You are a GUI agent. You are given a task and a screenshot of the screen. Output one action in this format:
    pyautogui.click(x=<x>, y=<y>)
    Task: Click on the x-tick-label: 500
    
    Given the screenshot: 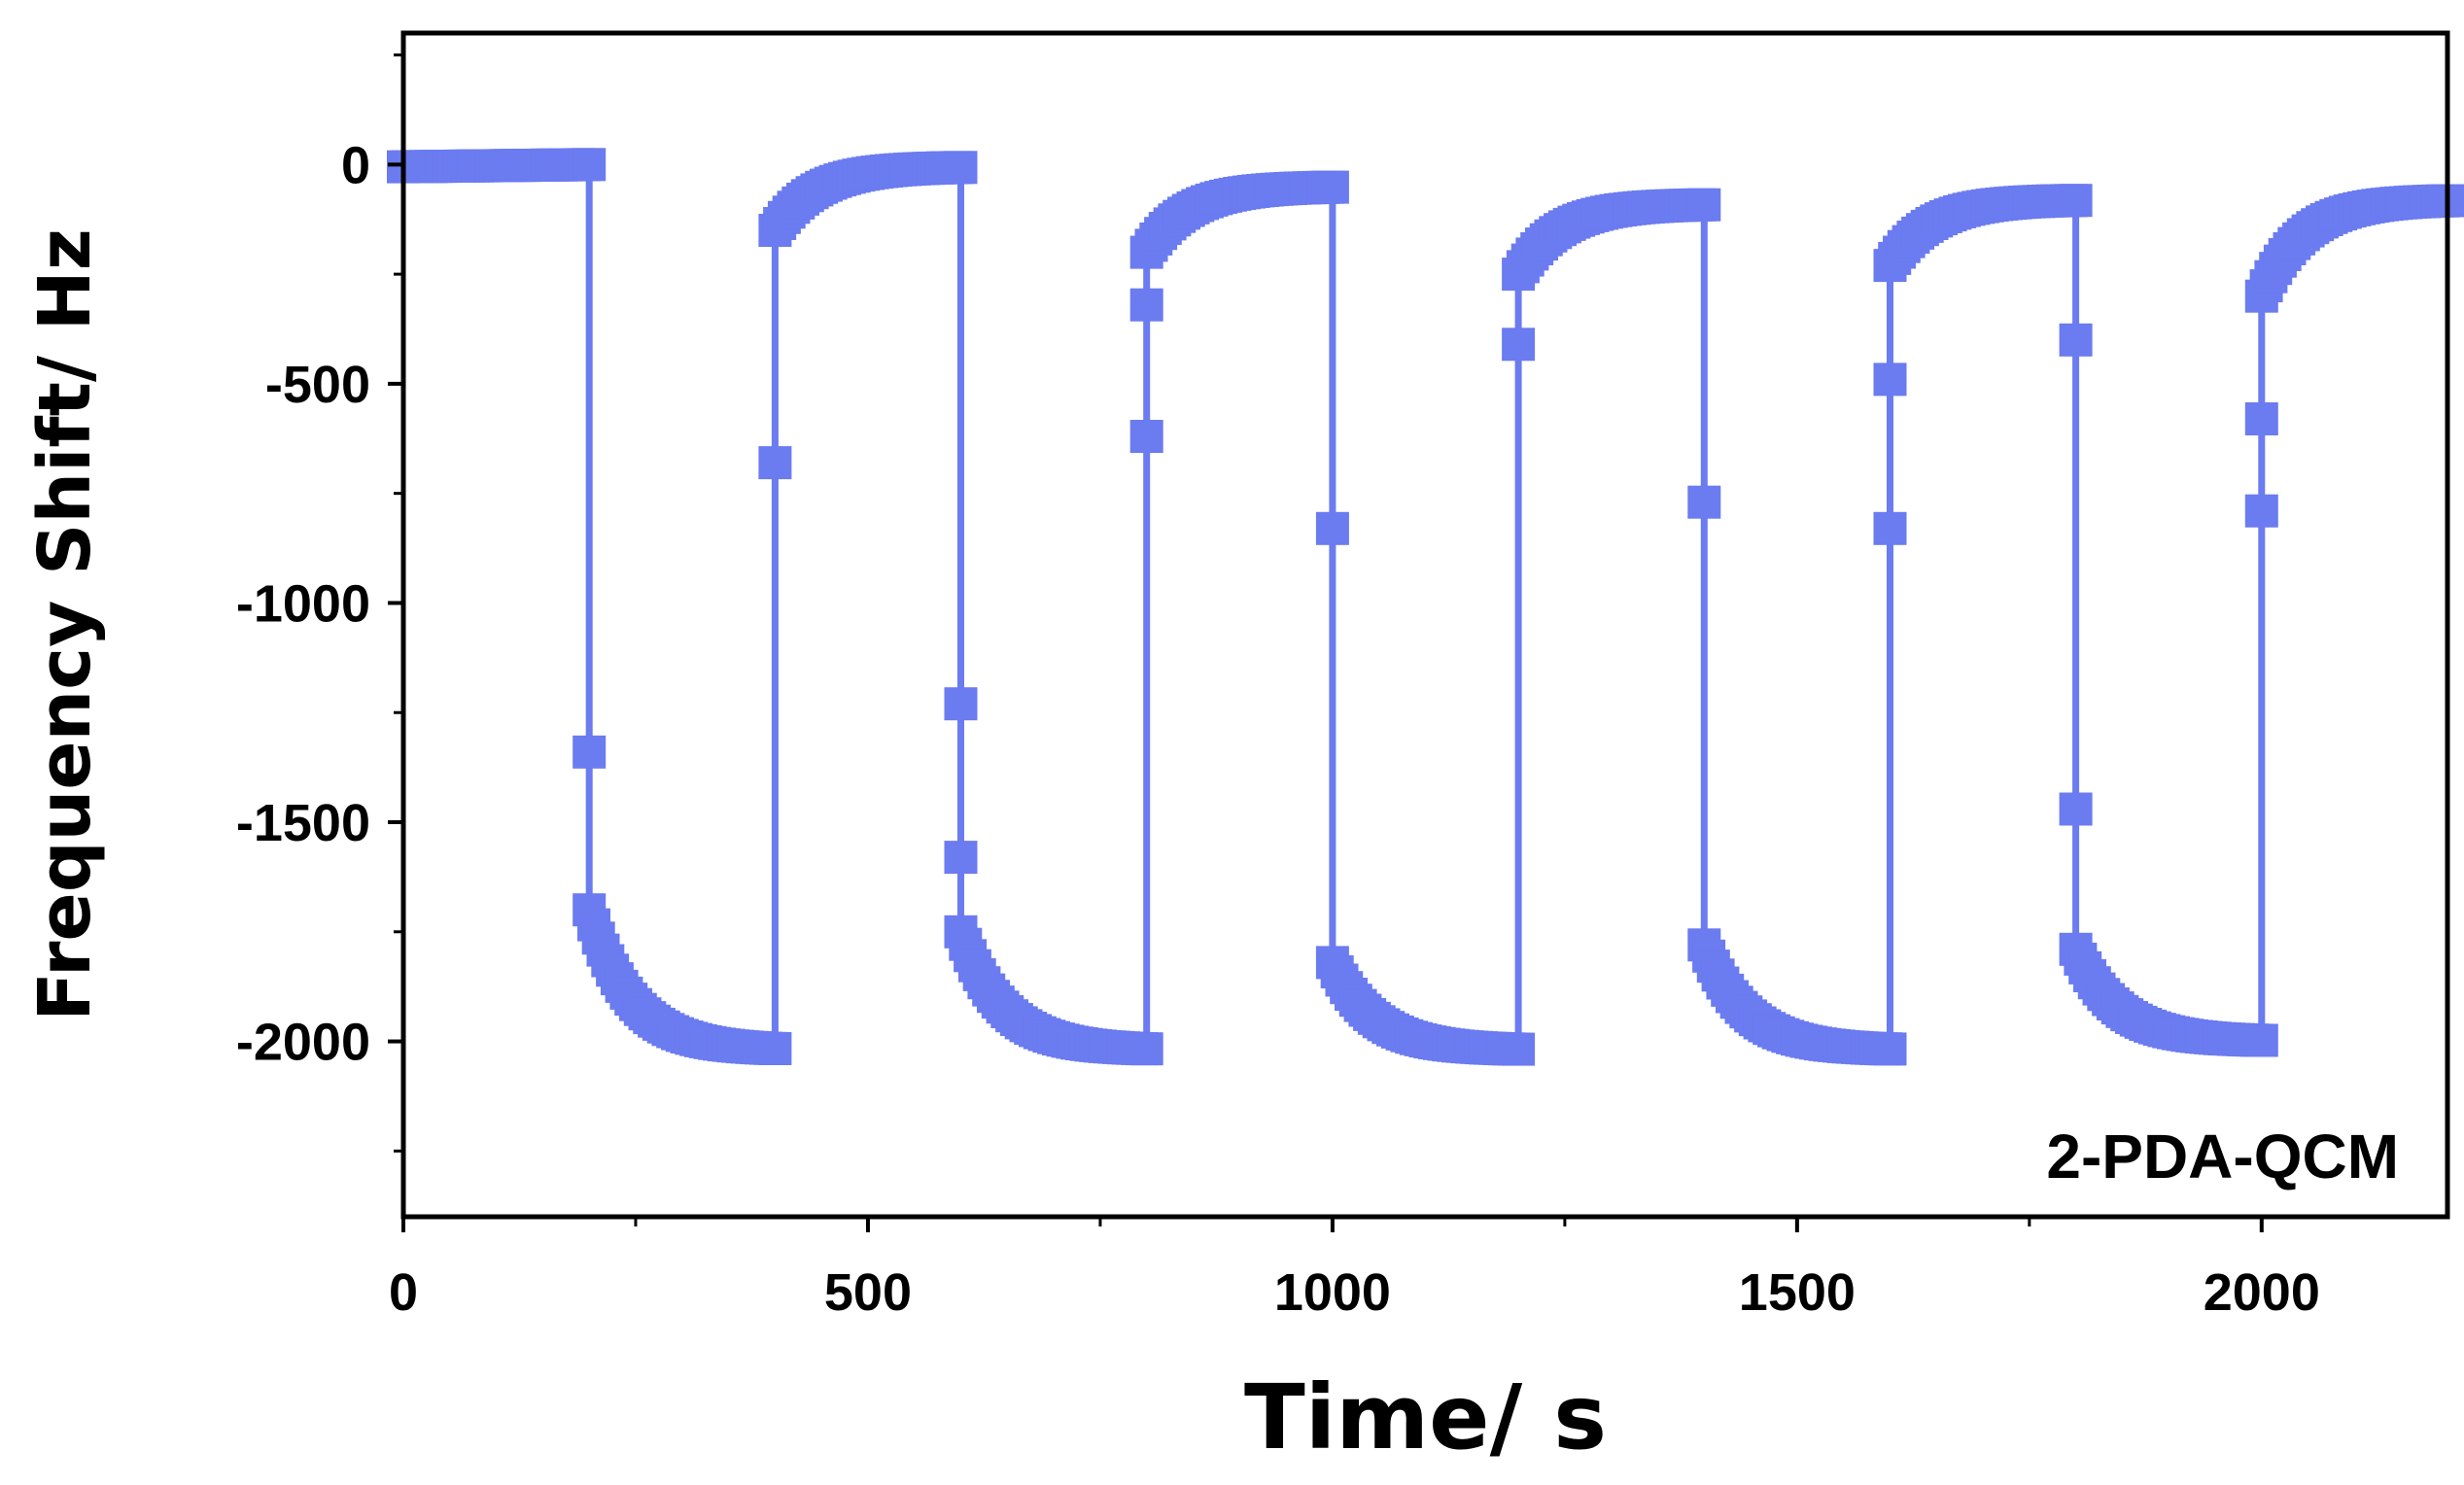 What is the action you would take?
    pyautogui.click(x=868, y=1292)
    